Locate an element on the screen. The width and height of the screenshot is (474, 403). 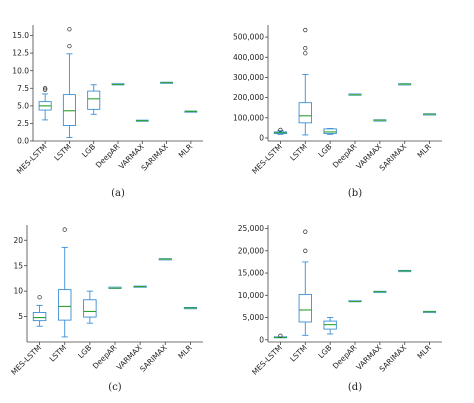
y-tick-label: 500,000 is located at coordinates (248, 37).